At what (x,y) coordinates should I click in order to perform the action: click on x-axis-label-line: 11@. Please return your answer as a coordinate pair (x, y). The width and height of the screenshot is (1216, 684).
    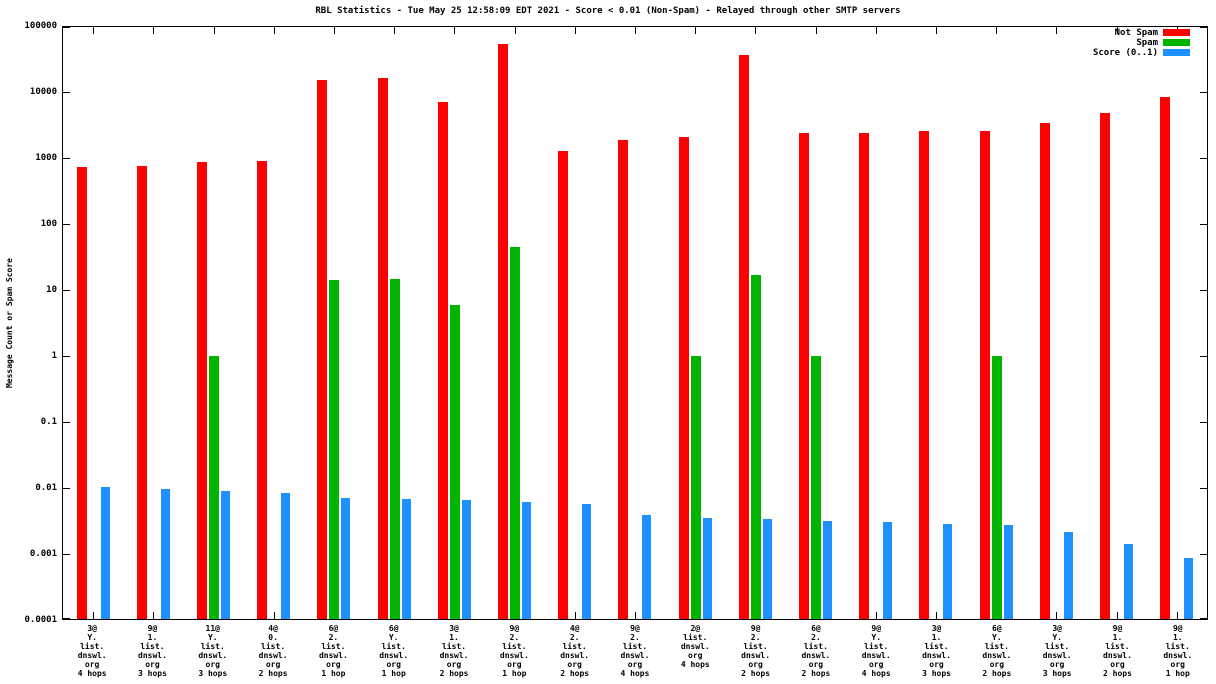
    Looking at the image, I should click on (212, 628).